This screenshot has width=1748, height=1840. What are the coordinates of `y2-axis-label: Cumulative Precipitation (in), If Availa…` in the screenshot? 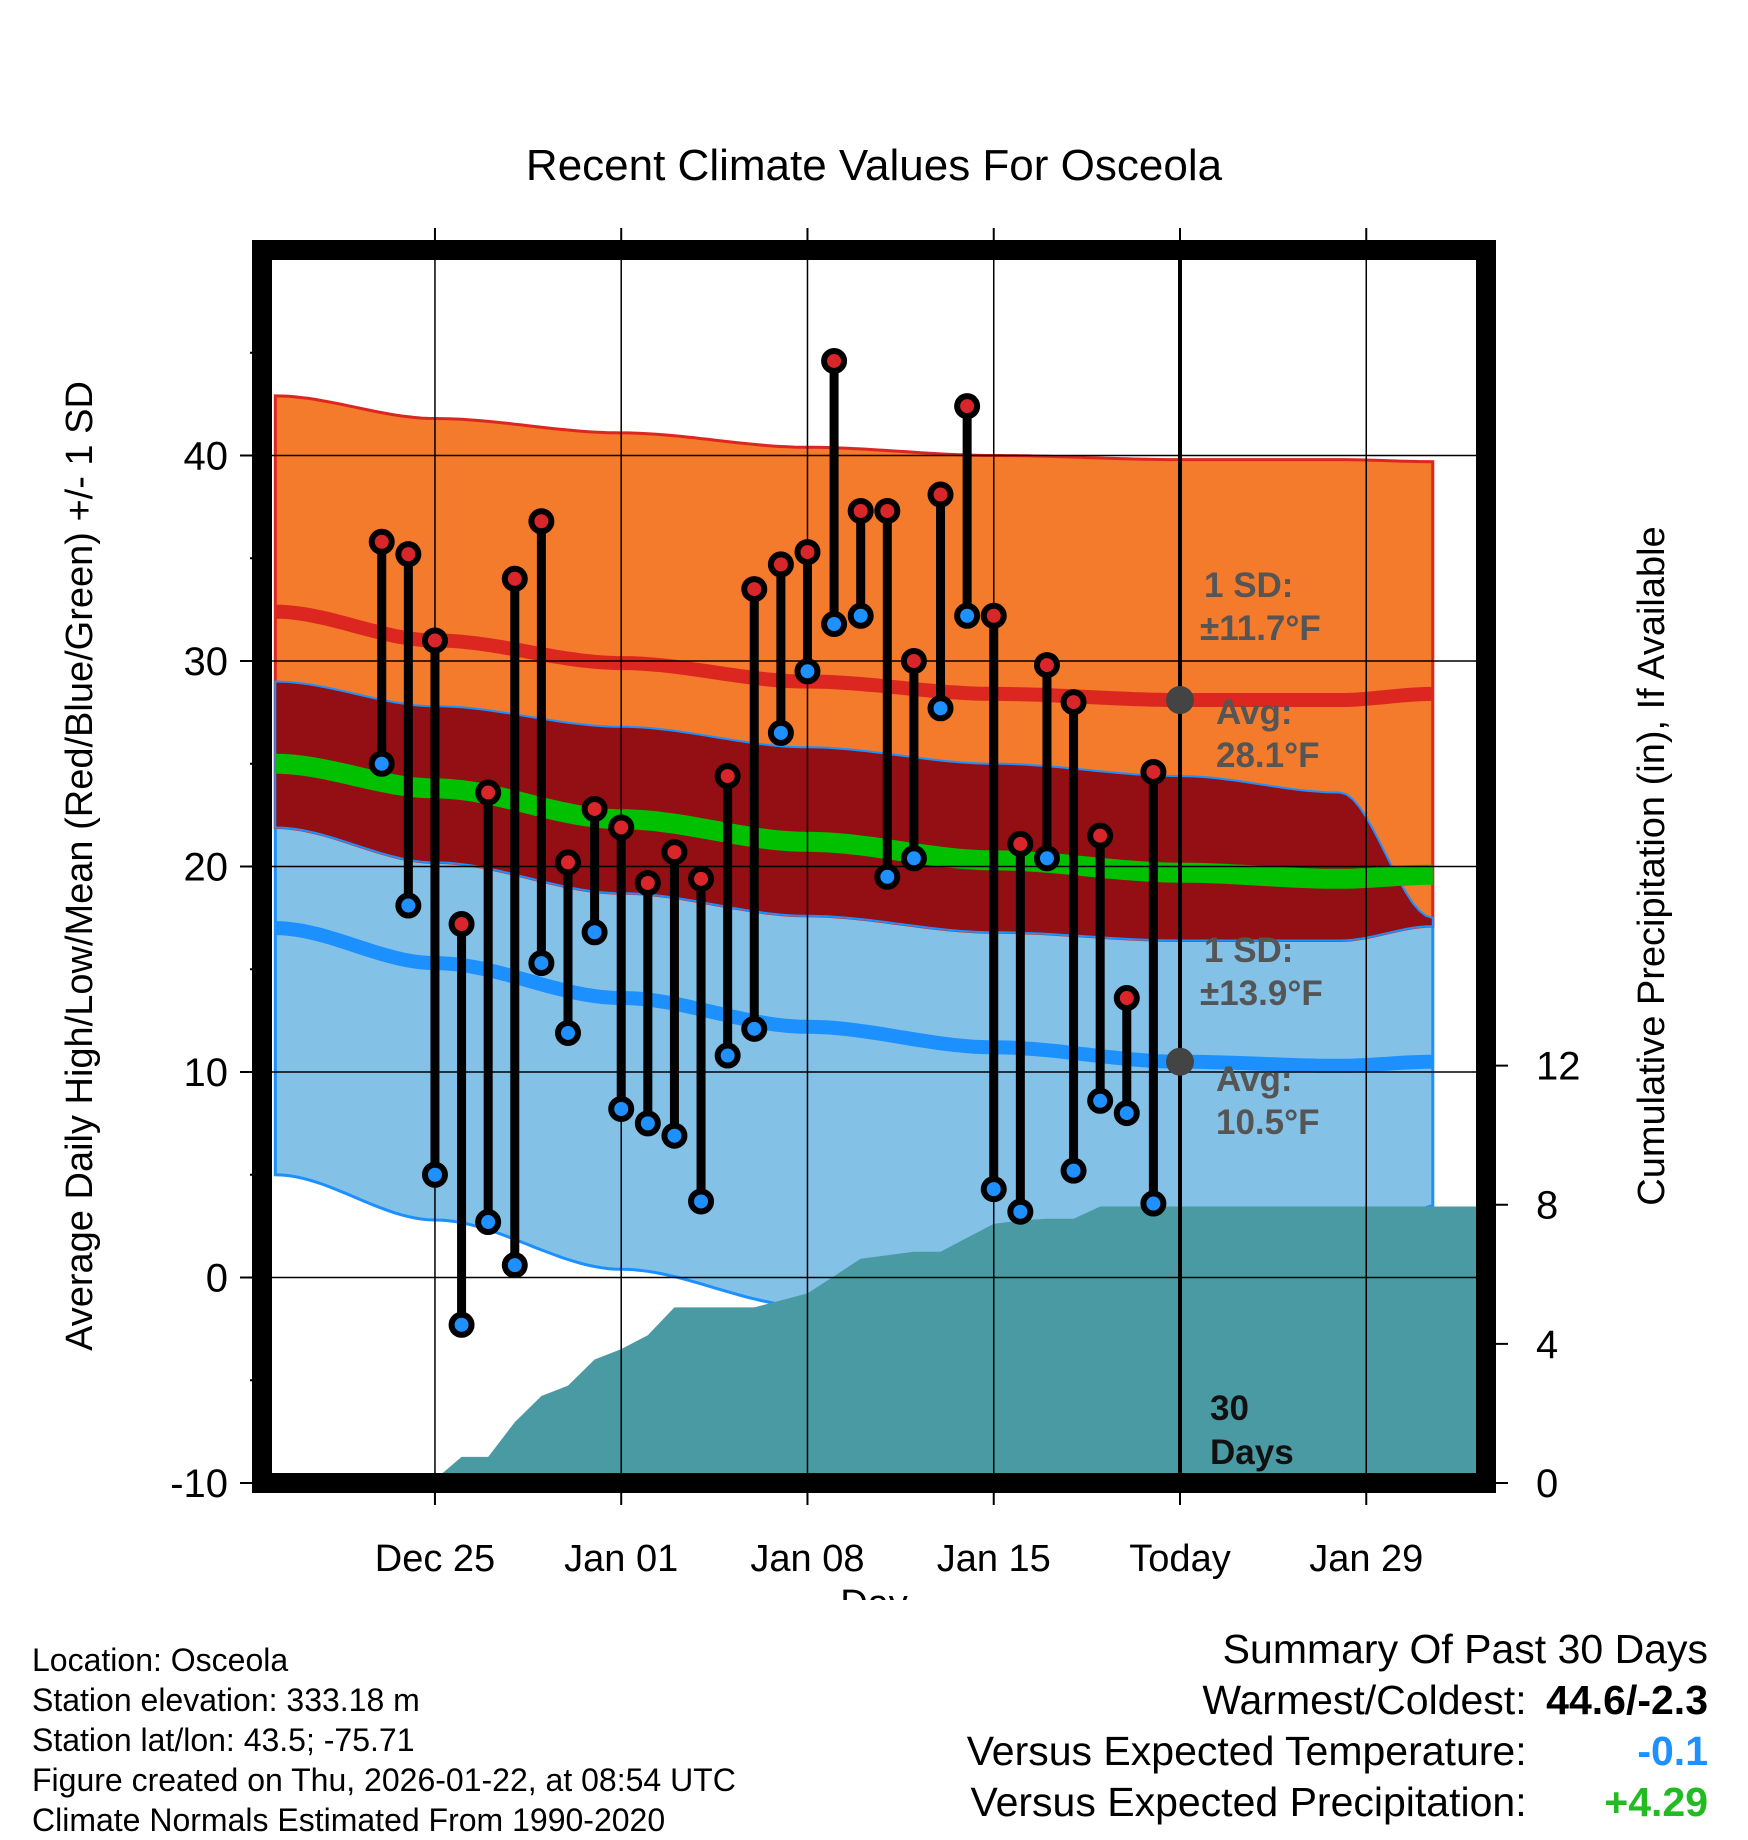 It's located at (1652, 865).